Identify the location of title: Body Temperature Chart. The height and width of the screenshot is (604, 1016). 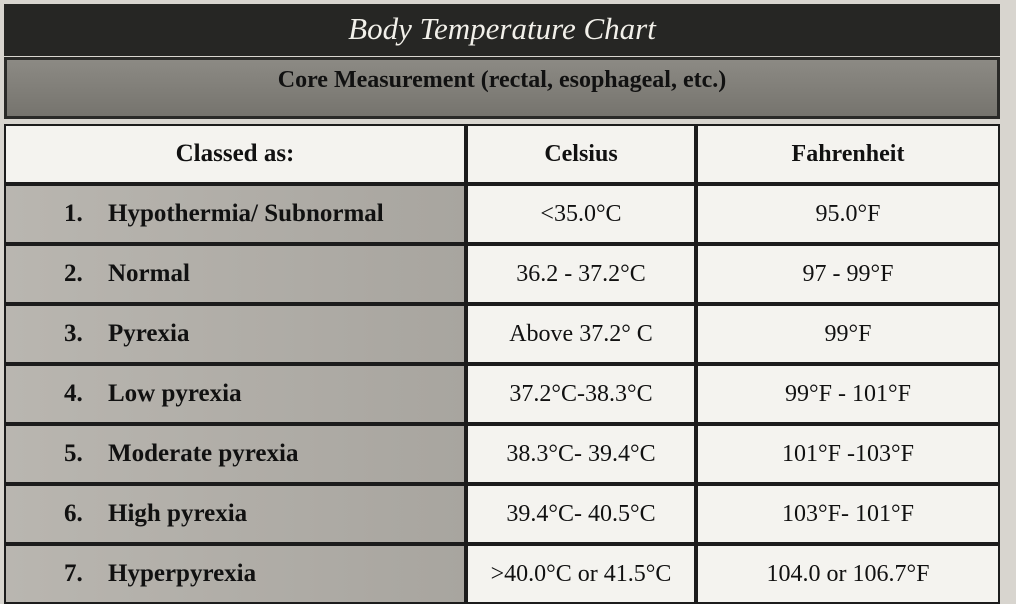
(502, 28).